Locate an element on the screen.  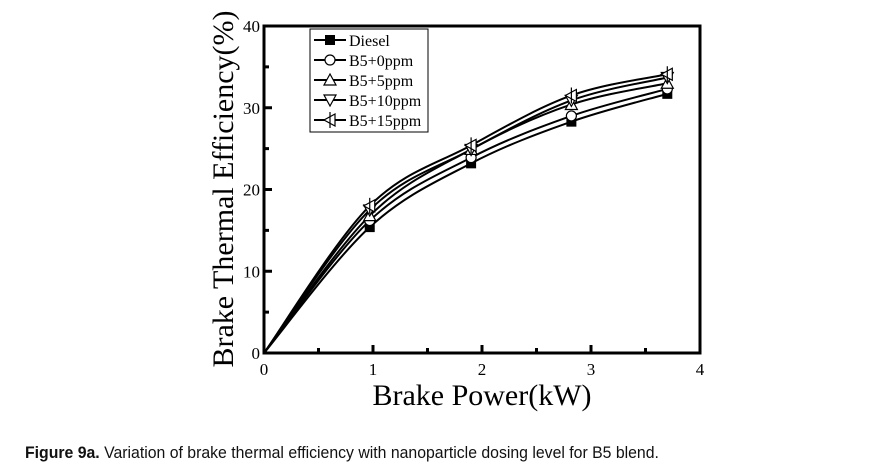
legend-item: Diesel is located at coordinates (352, 41).